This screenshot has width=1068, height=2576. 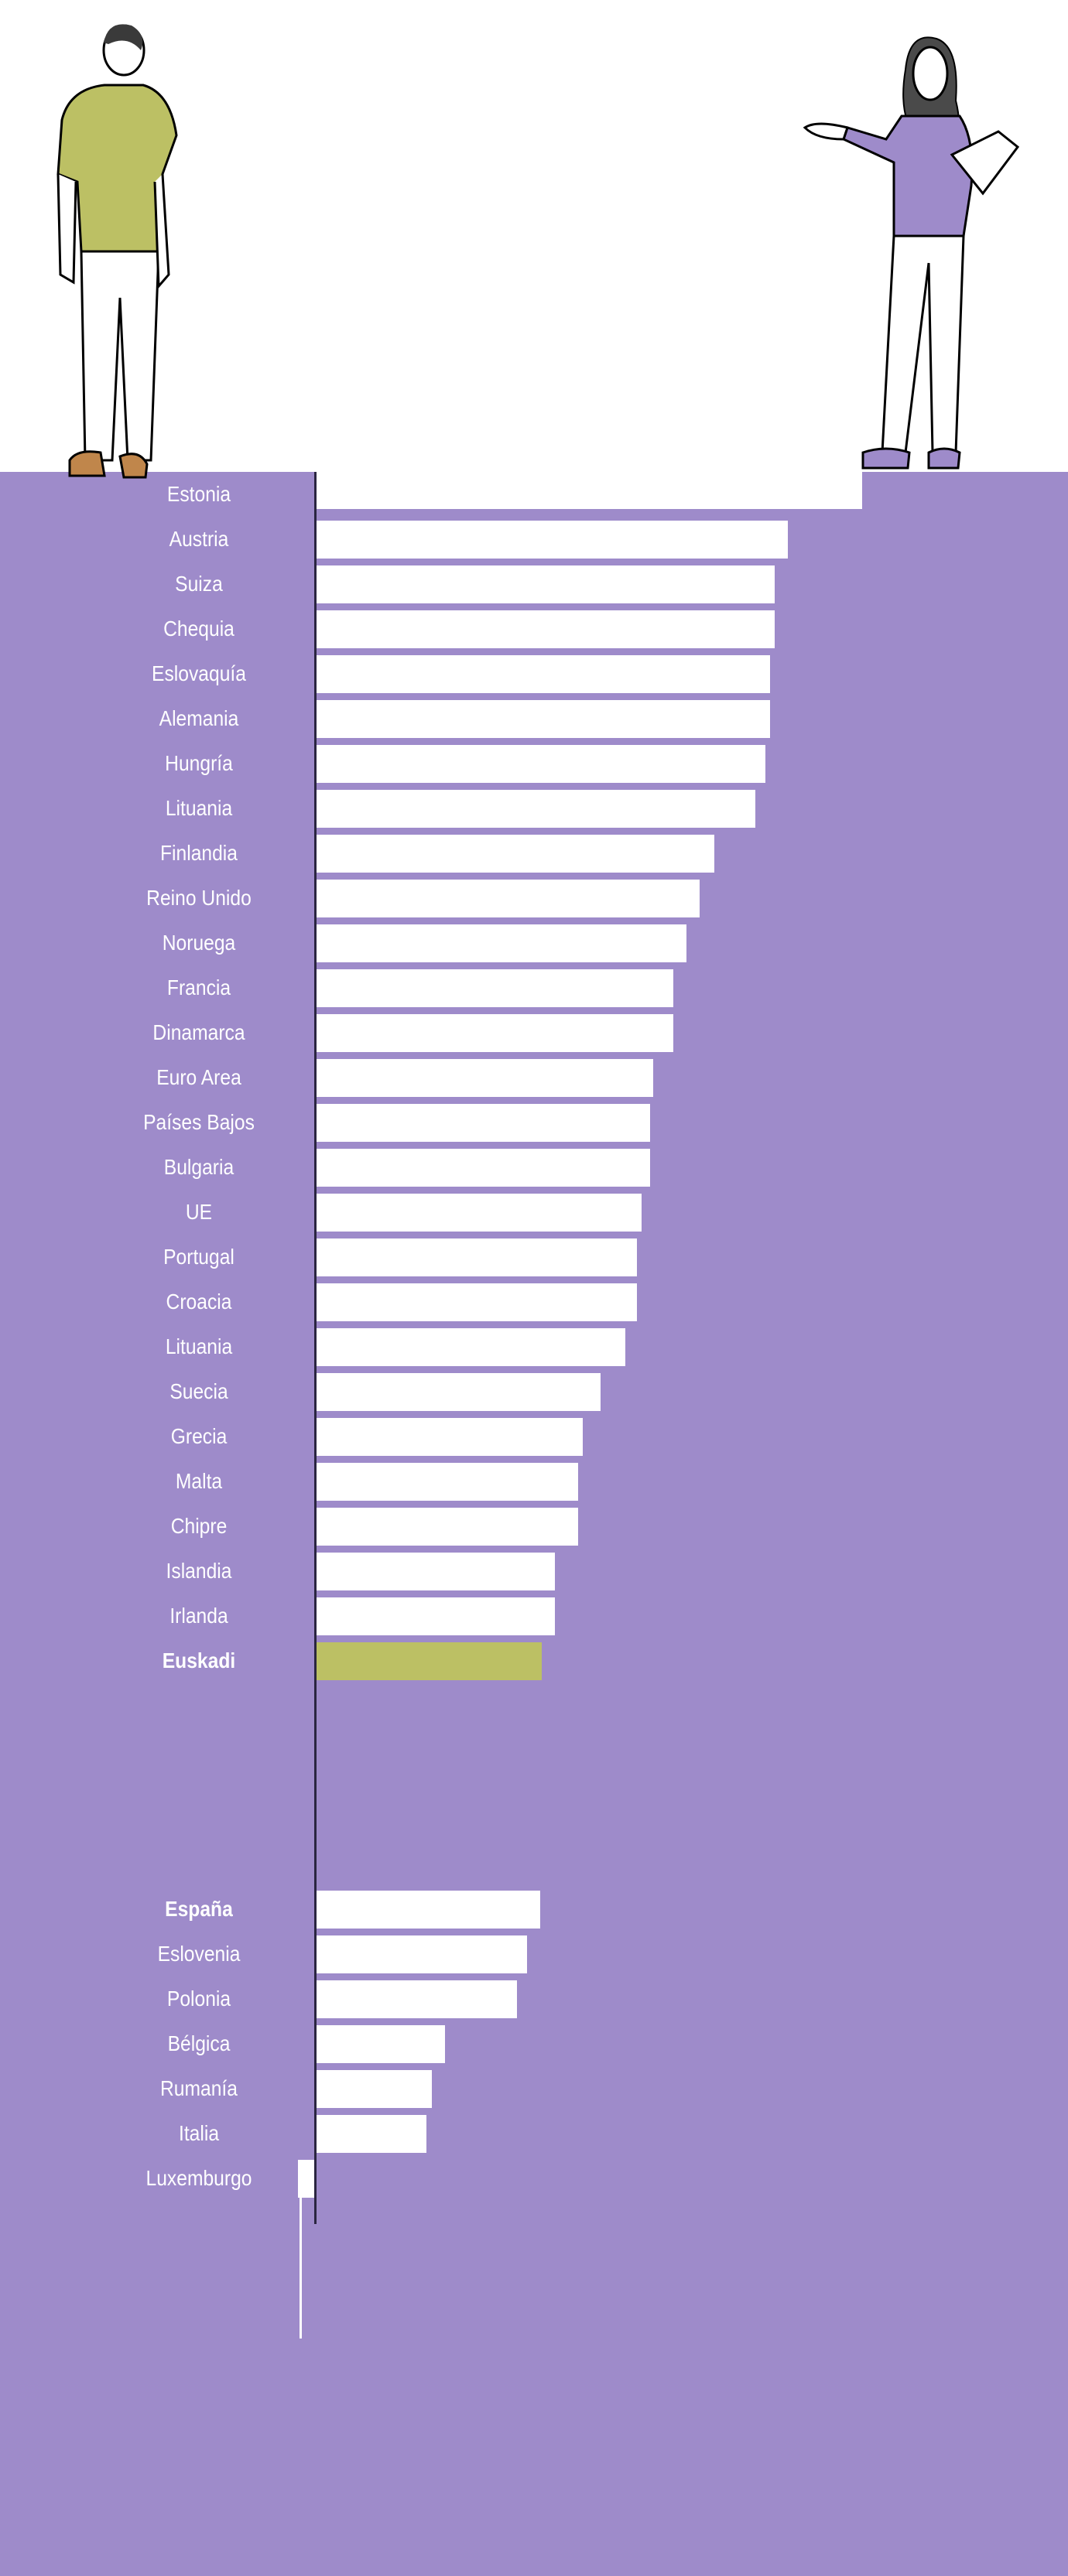 I want to click on bar-polonia, so click(x=417, y=1999).